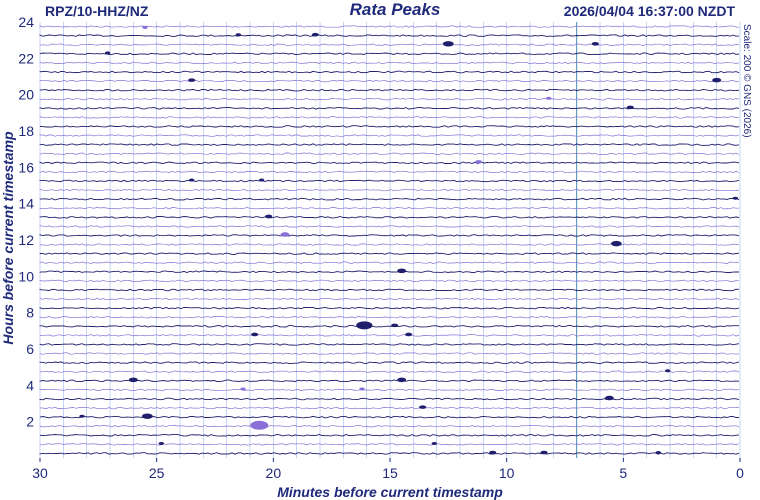 The width and height of the screenshot is (760, 500). What do you see at coordinates (97, 11) in the screenshot?
I see `station-code: RPZ/10-HHZ/NZ` at bounding box center [97, 11].